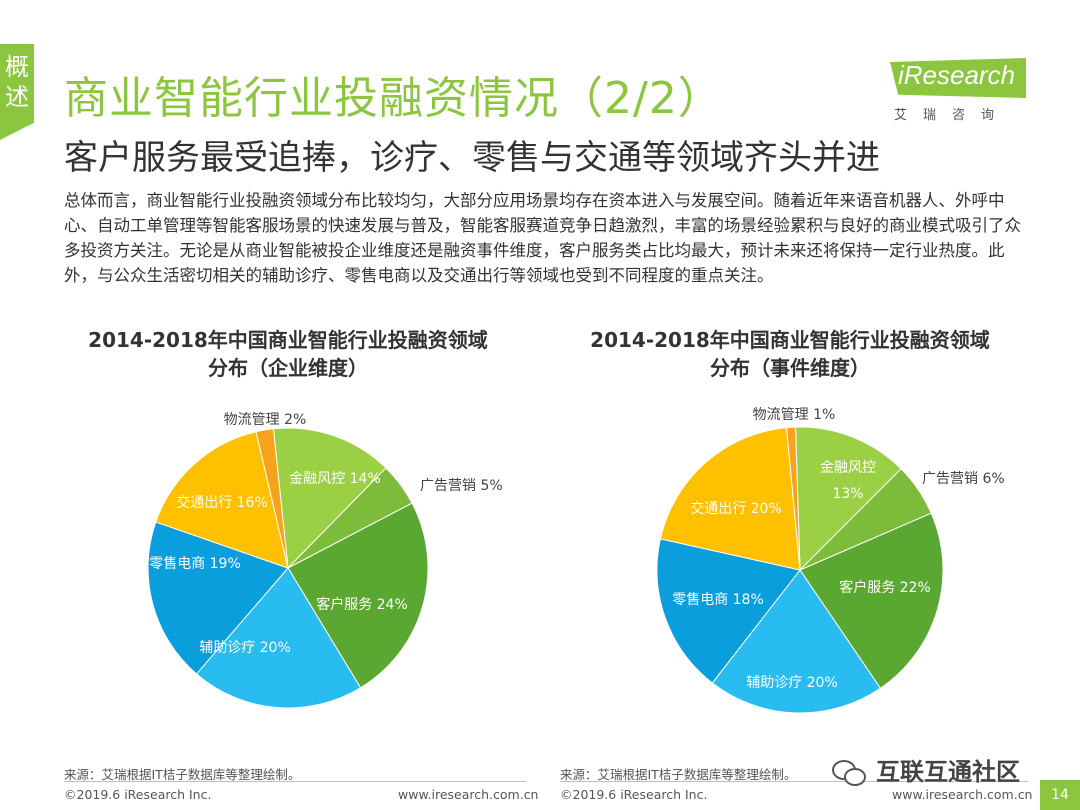 This screenshot has width=1080, height=810. What do you see at coordinates (634, 794) in the screenshot?
I see `footer-copyright-right: ©2019.6 iResearch Inc.` at bounding box center [634, 794].